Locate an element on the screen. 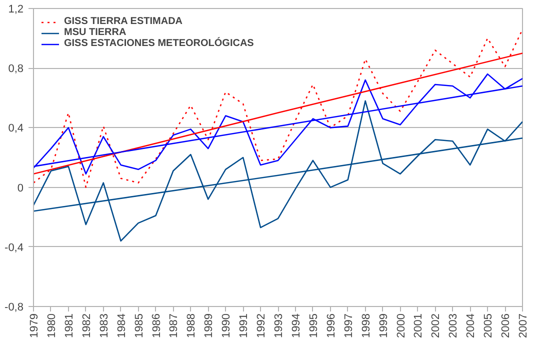 This screenshot has height=340, width=537. x-tick-label: 1986 is located at coordinates (156, 325).